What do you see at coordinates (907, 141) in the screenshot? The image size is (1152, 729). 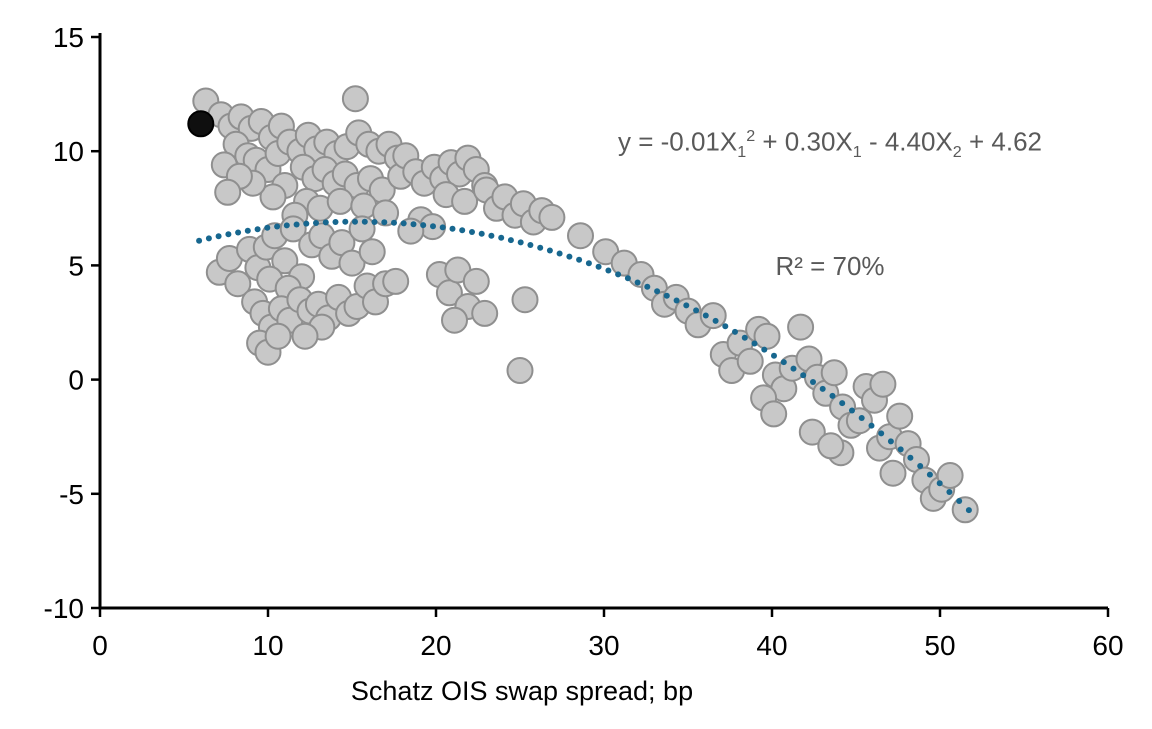 I see `equation-segment: - 4.40X` at bounding box center [907, 141].